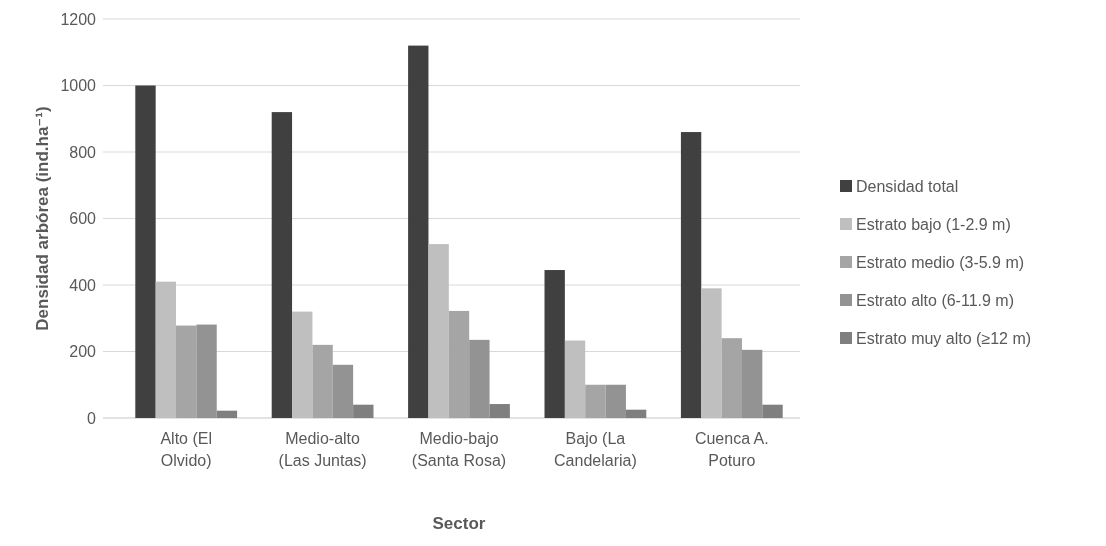  I want to click on x-tick-label: Medio-alto (Las Juntas), so click(322, 449).